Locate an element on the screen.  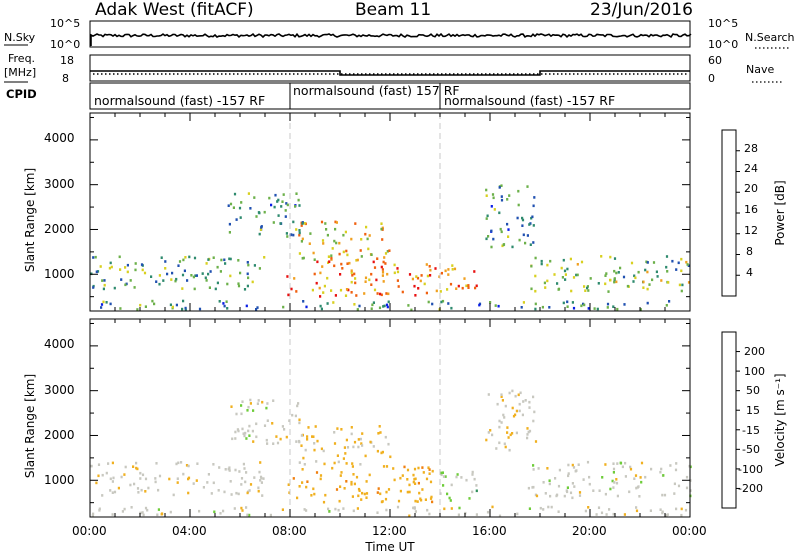
nsky-tick-top: 10^5 is located at coordinates (65, 23).